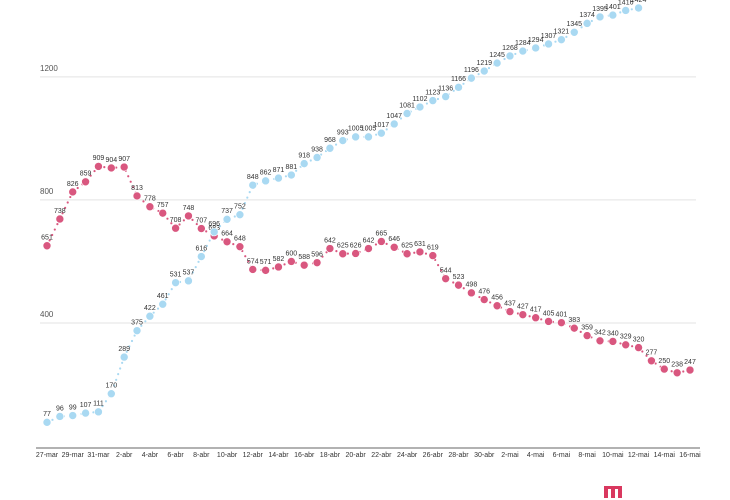 The width and height of the screenshot is (730, 500). What do you see at coordinates (574, 24) in the screenshot?
I see `data-label: 1345` at bounding box center [574, 24].